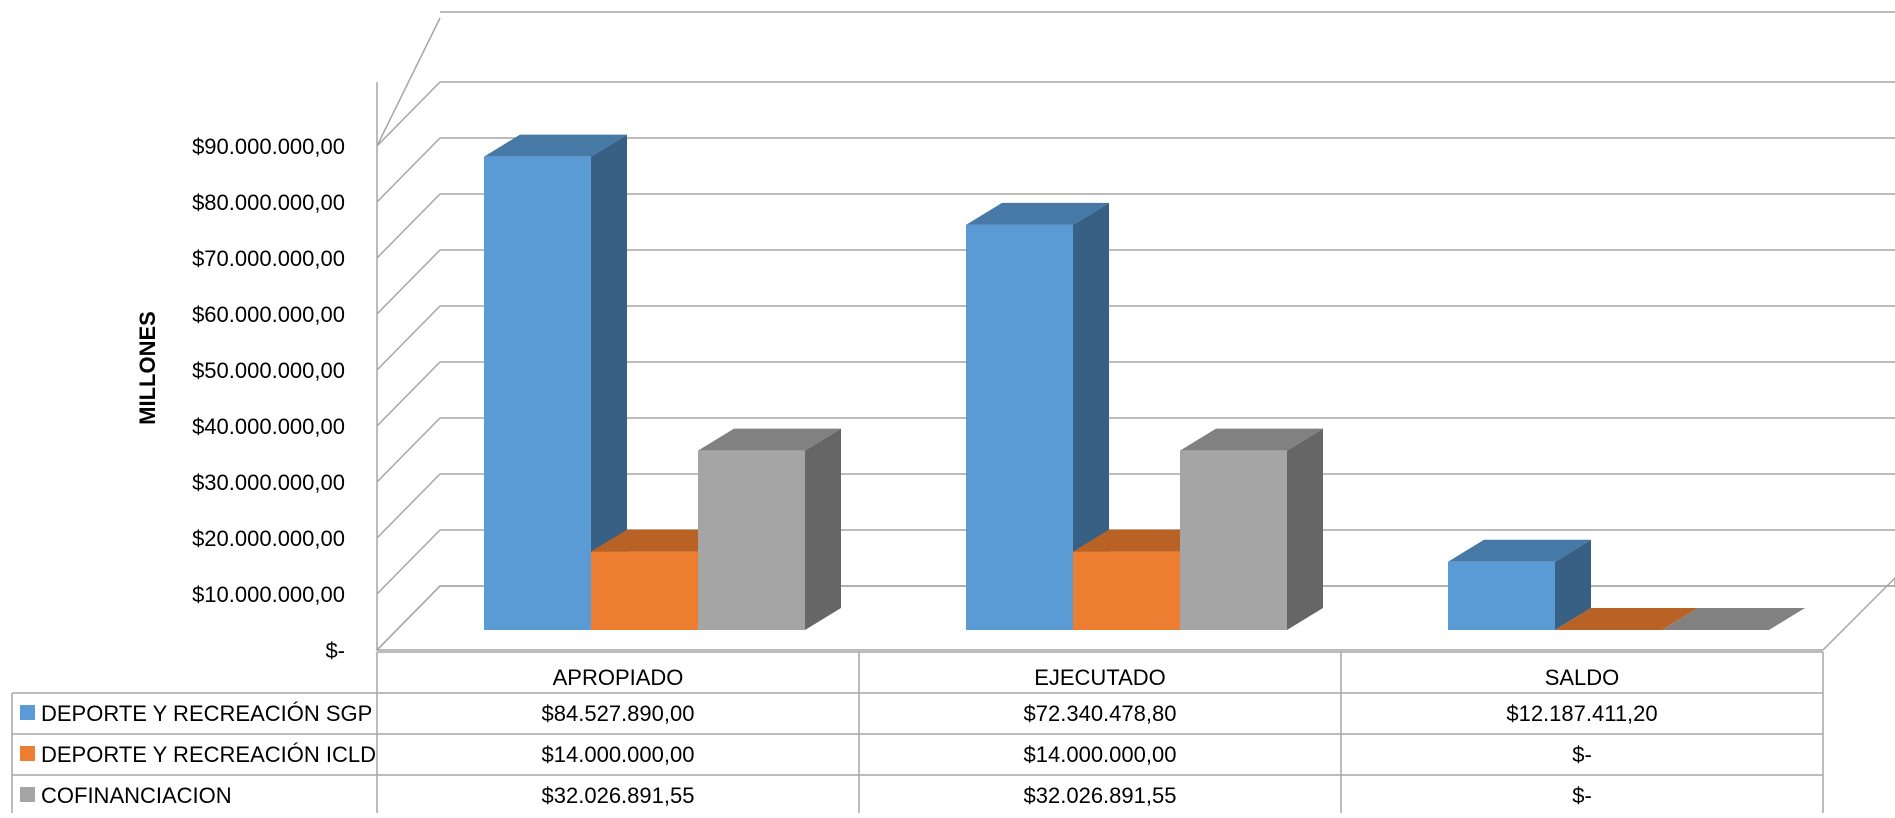 The height and width of the screenshot is (818, 1895). What do you see at coordinates (268, 258) in the screenshot?
I see `y-tick-label: $70.000.000,00` at bounding box center [268, 258].